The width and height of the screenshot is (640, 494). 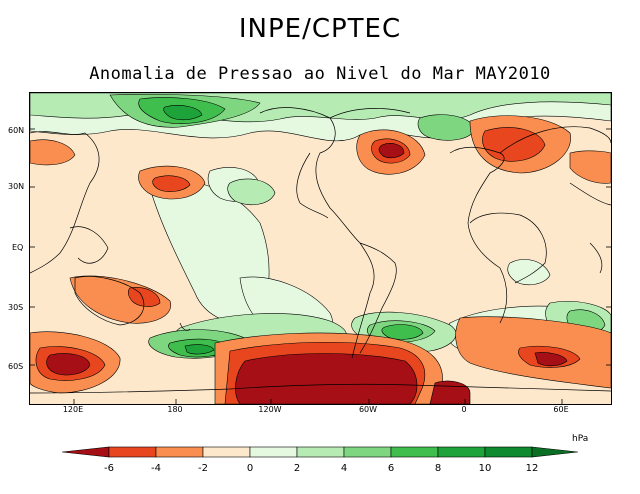 I want to click on lat-label-60n: 60N, so click(x=16, y=130).